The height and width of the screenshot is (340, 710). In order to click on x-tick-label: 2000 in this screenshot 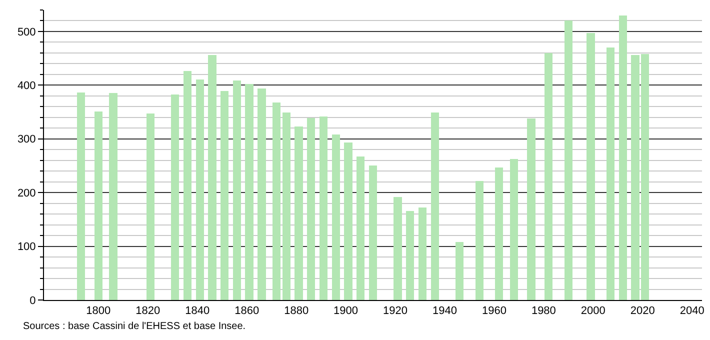, I will do `click(593, 311)`.